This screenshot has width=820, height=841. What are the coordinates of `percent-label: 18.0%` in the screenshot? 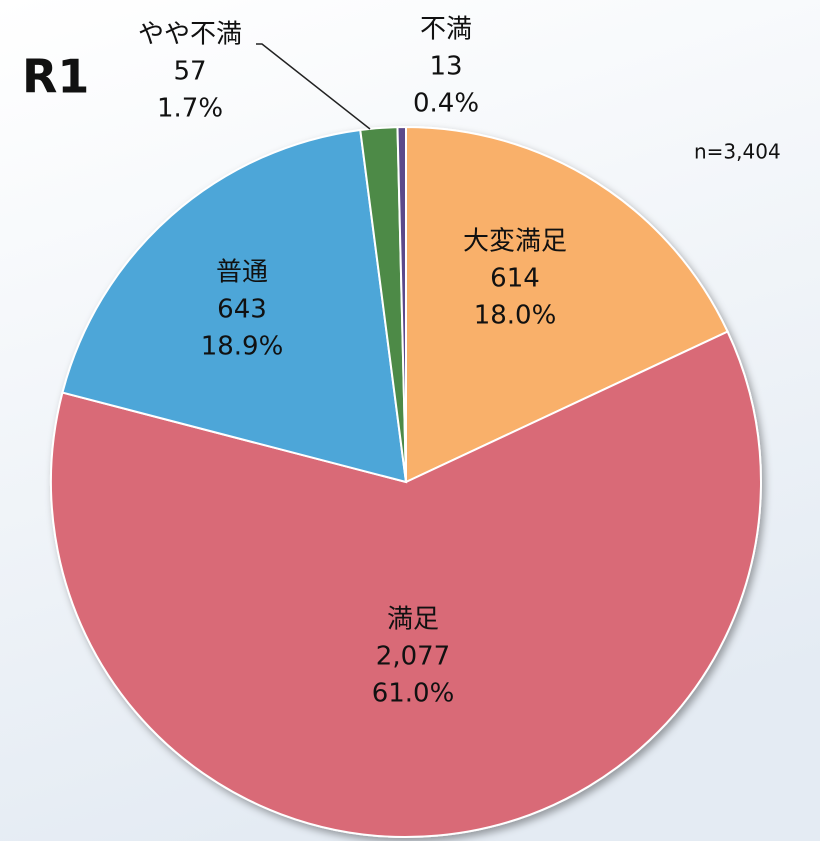 It's located at (515, 316).